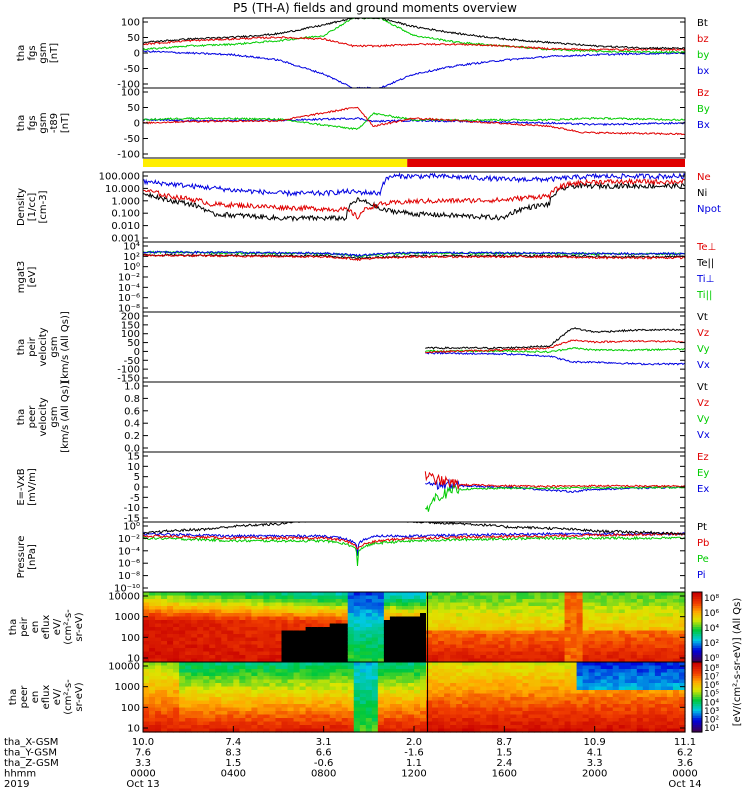 This screenshot has height=800, width=750. Describe the element at coordinates (711, 695) in the screenshot. I see `colorbar-tick: 10⁵` at that location.